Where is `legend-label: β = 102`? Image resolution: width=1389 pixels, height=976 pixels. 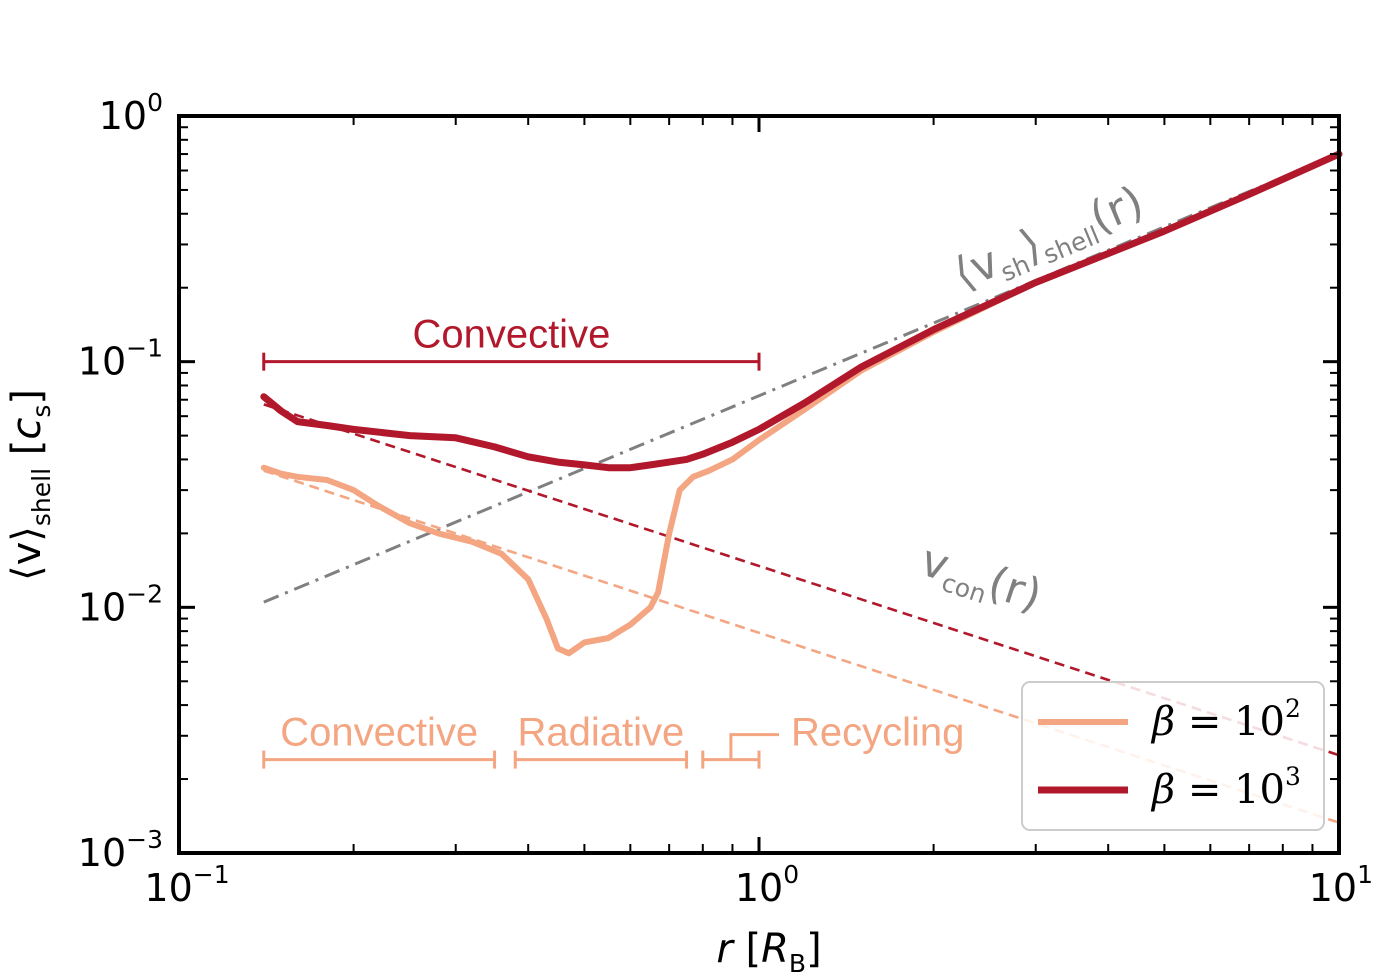 legend-label: β = 102 is located at coordinates (1225, 719).